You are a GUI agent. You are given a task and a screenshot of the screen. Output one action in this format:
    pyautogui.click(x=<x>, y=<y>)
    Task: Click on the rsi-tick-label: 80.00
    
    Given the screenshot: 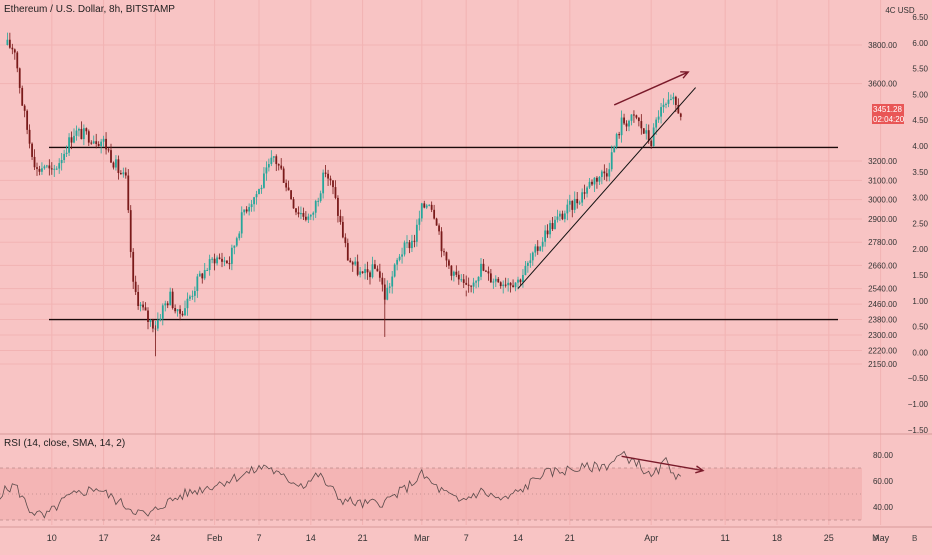 What is the action you would take?
    pyautogui.click(x=883, y=455)
    